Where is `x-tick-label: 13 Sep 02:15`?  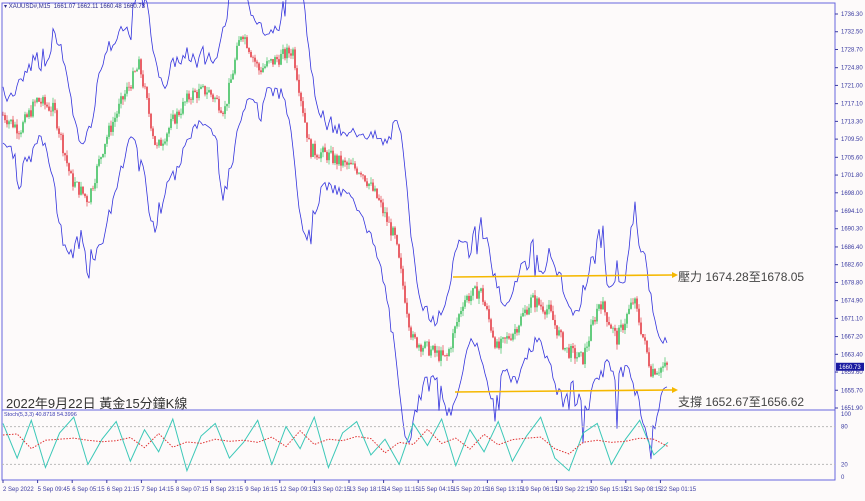 x-tick-label: 13 Sep 02:15 is located at coordinates (332, 490).